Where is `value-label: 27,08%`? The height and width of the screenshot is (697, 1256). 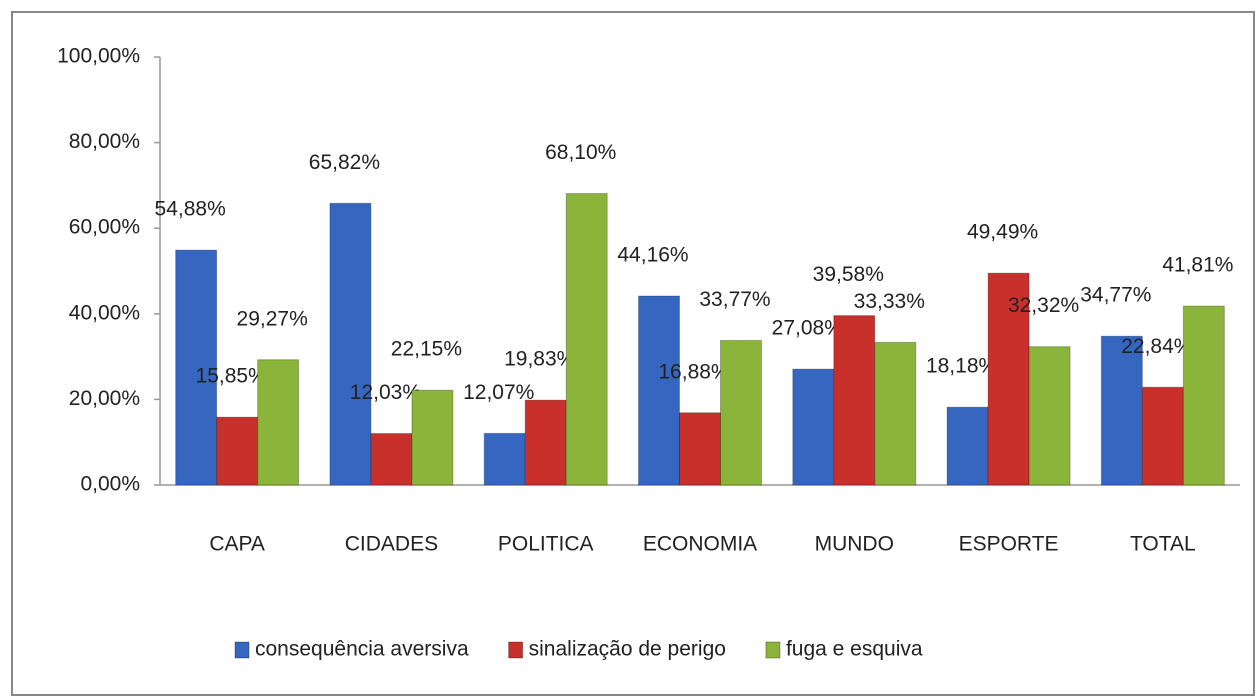
value-label: 27,08% is located at coordinates (807, 328).